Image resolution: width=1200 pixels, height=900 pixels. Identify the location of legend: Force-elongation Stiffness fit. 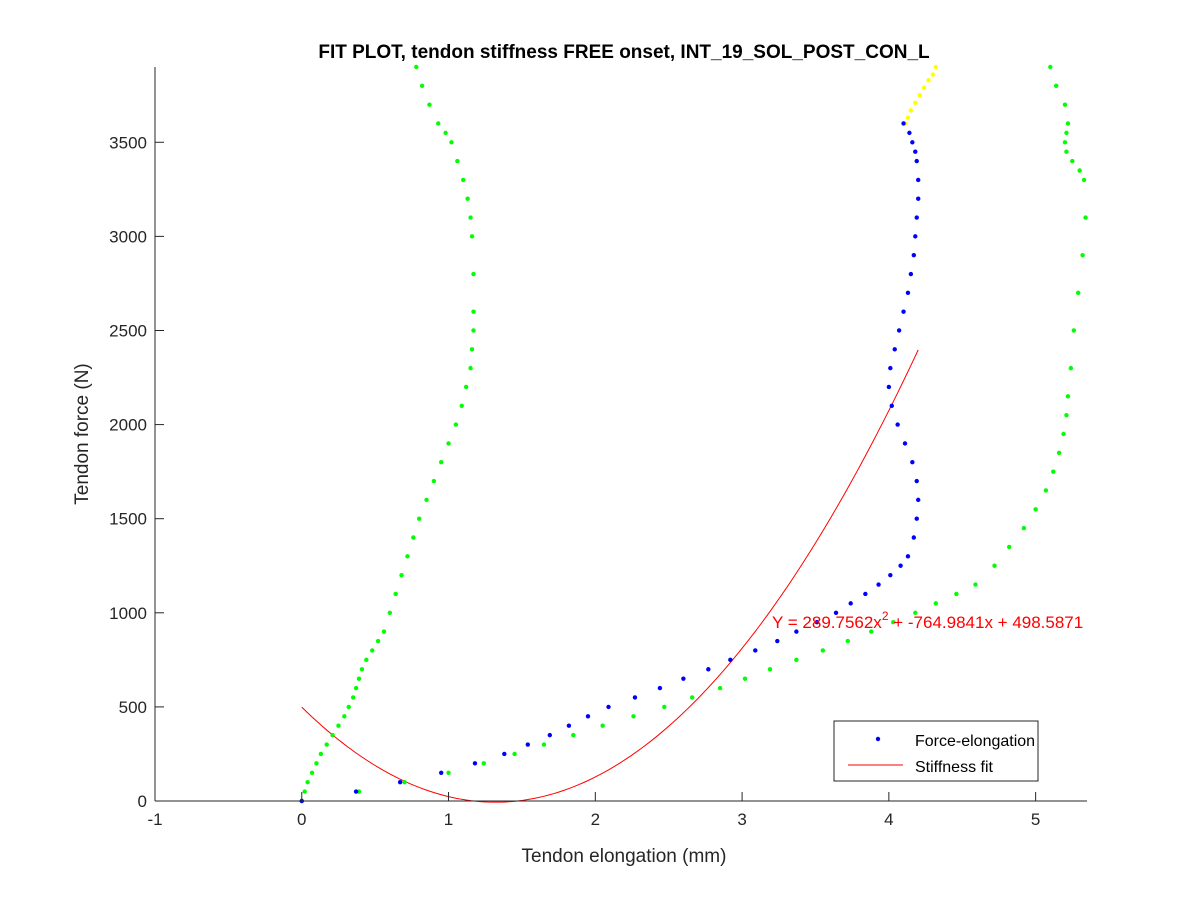
(936, 751).